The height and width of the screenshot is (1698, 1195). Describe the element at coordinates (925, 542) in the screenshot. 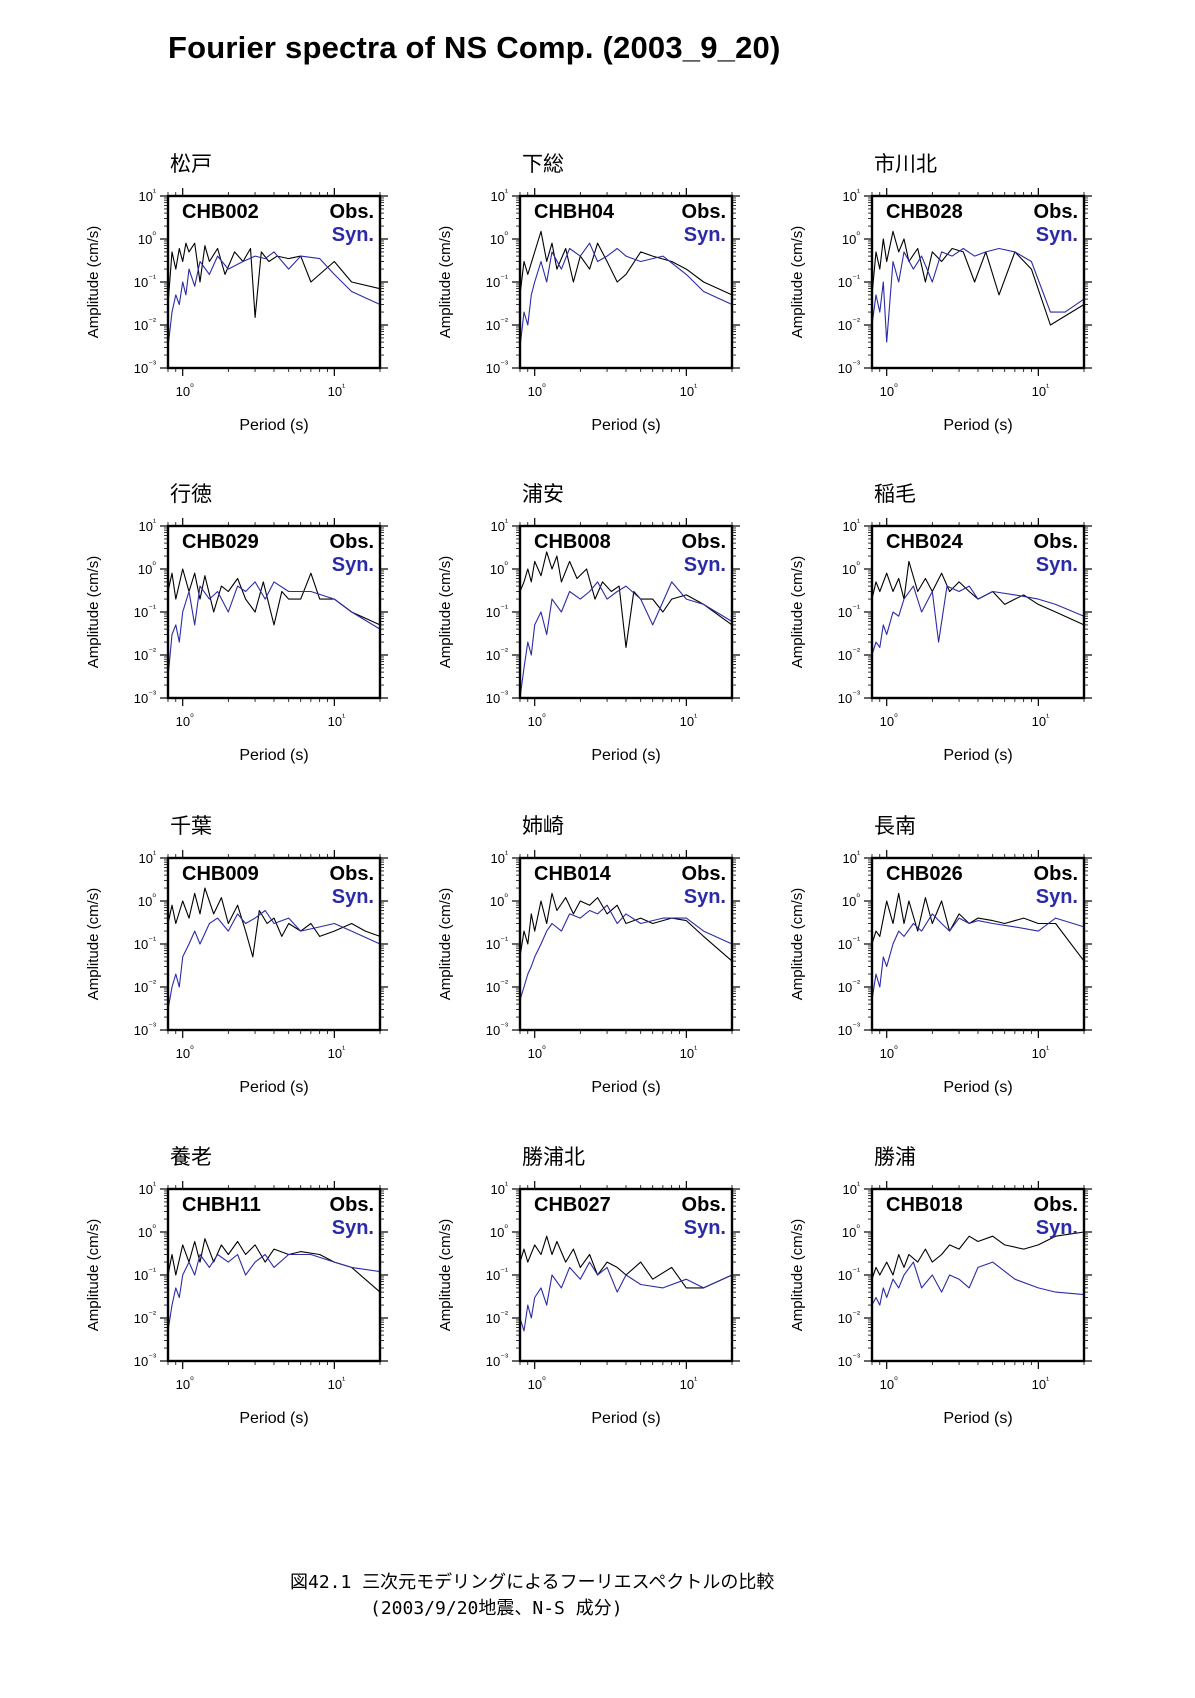

I see `station-code: CHB024` at that location.